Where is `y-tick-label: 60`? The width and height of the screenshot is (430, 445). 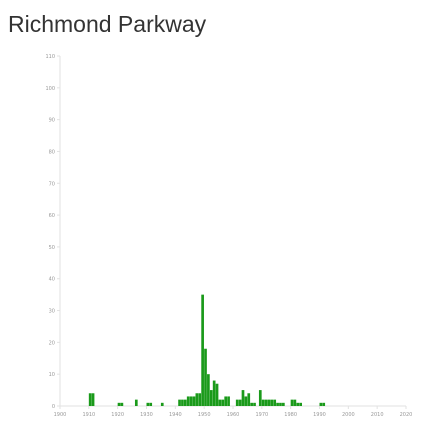
y-tick-label: 60 is located at coordinates (52, 216).